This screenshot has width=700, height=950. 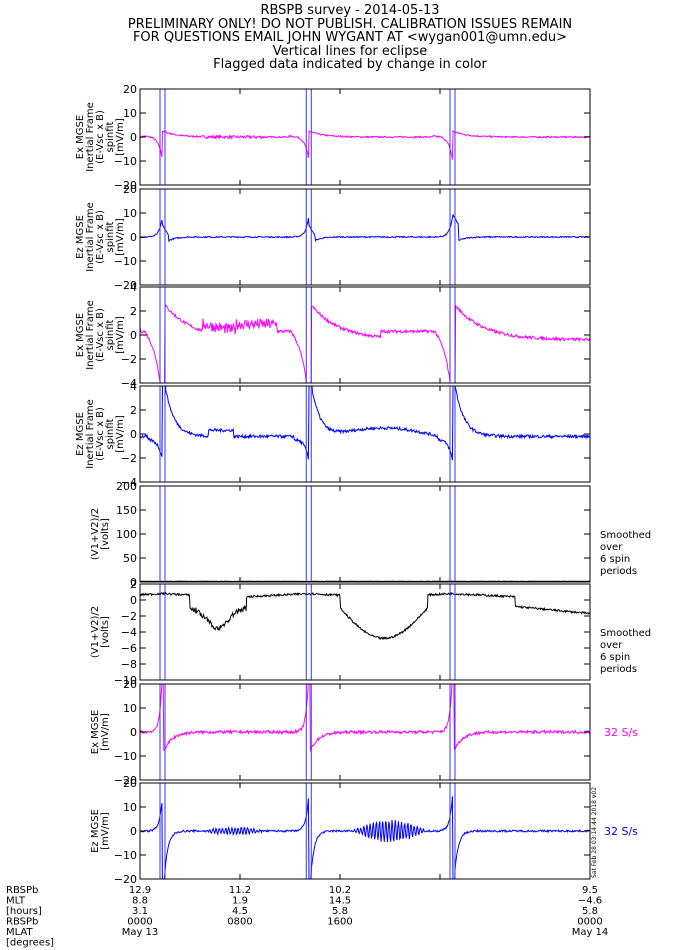 I want to click on y-tick-label: 100, so click(x=126, y=534).